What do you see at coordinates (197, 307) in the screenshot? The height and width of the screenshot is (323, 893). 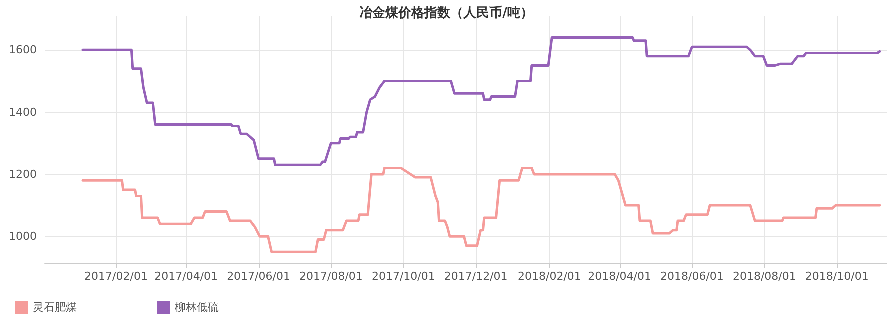 I see `legend-label: 柳林低硫` at bounding box center [197, 307].